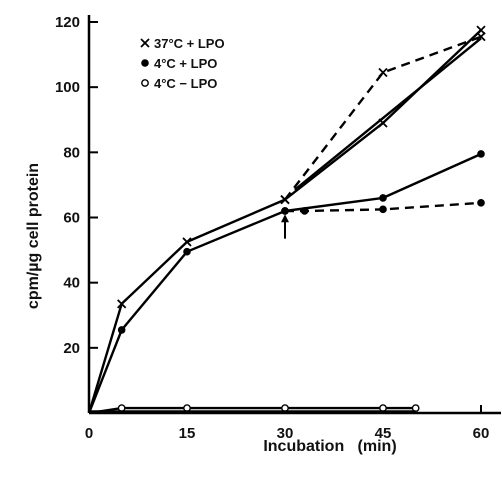 This screenshot has width=502, height=478. I want to click on legend: 37°C + LPO 4°C + LPO 4°C − LPO, so click(182, 63).